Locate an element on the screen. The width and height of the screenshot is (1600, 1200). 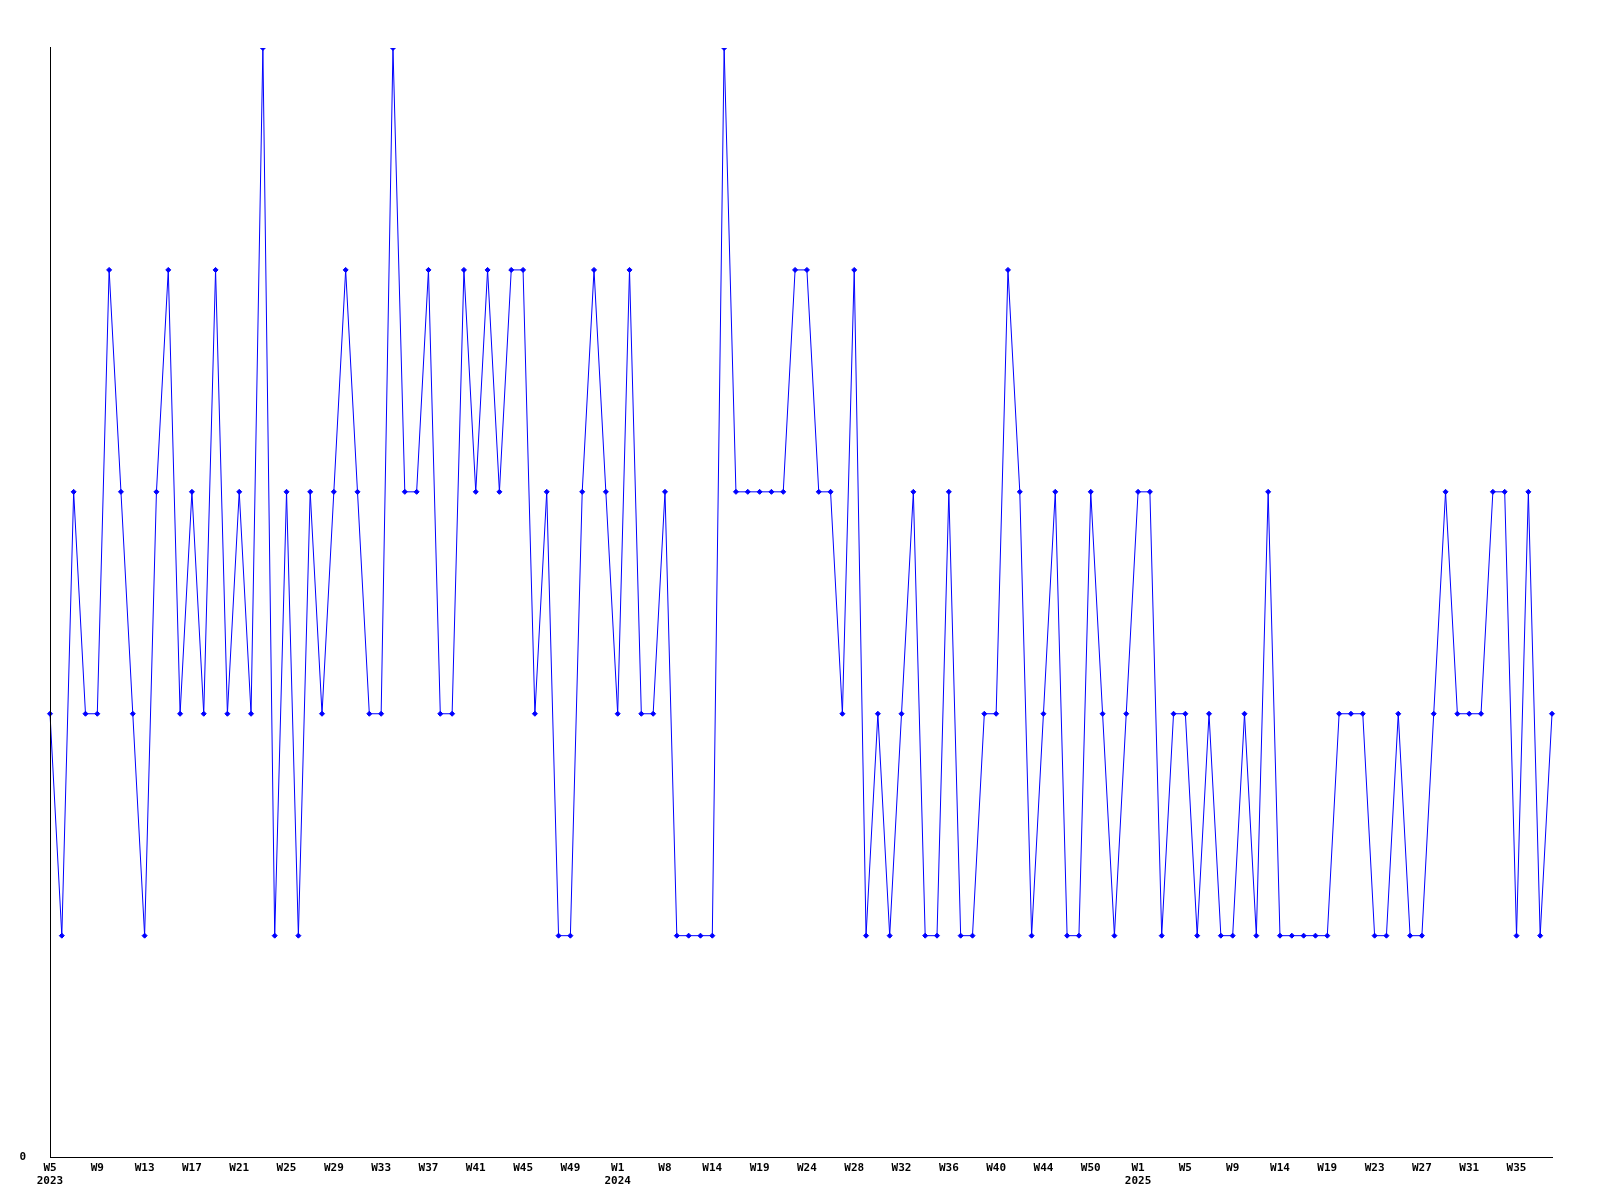
x-tick-label: W49 is located at coordinates (570, 1168).